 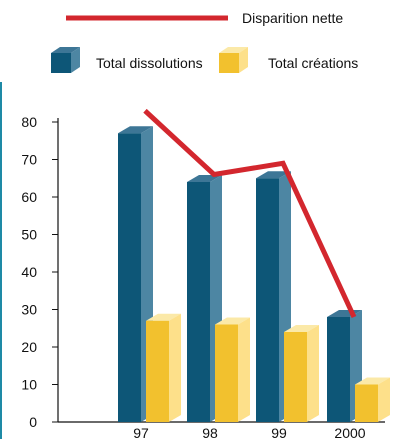 I want to click on bar-total-dissolutions-99-top, so click(x=273, y=175).